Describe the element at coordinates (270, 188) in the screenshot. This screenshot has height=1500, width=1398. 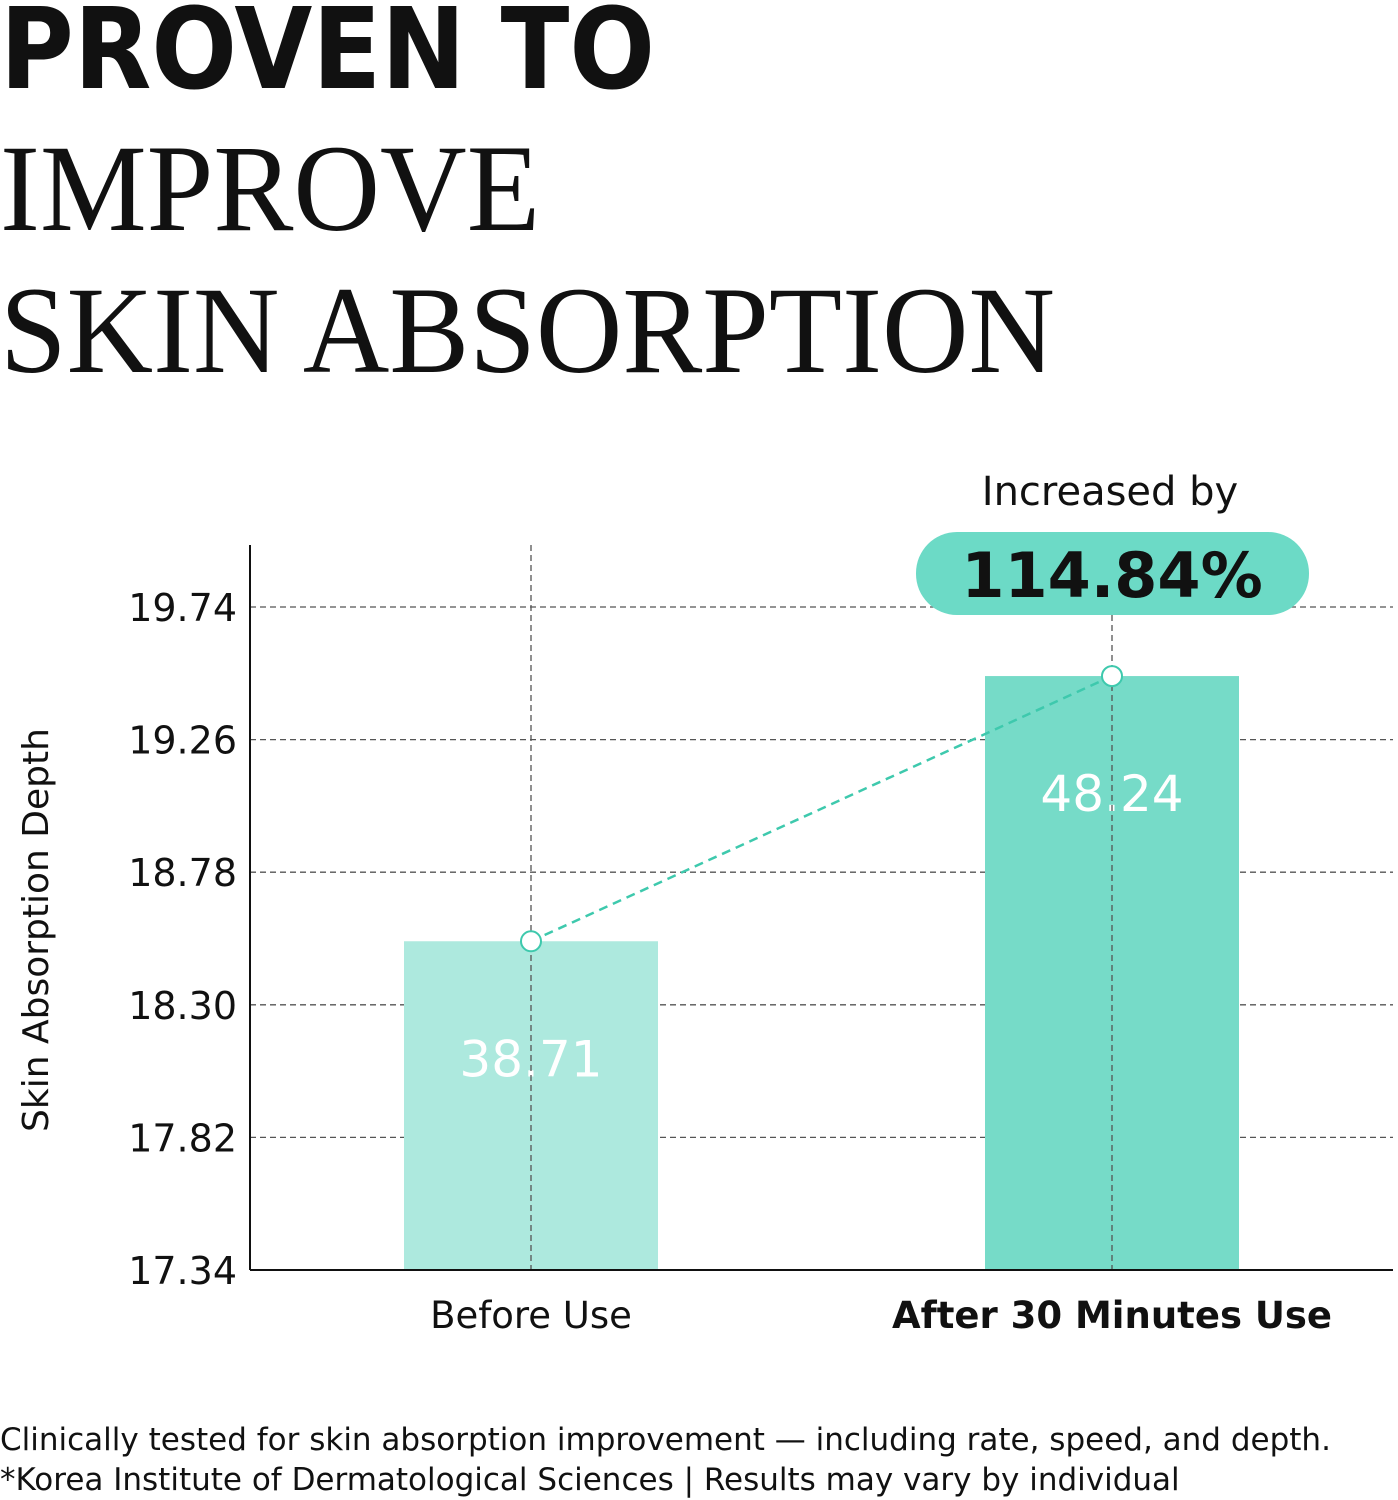
I see `title-line: IMPROVE` at that location.